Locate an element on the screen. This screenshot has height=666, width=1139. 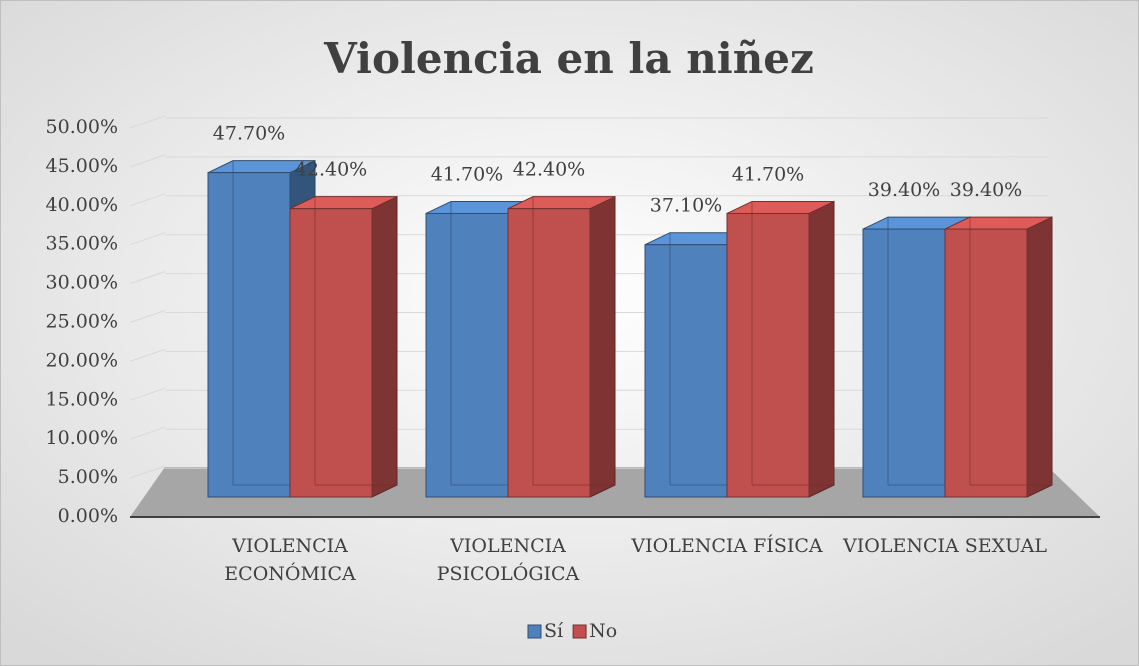
y-tick-label: 0.00% is located at coordinates (88, 516).